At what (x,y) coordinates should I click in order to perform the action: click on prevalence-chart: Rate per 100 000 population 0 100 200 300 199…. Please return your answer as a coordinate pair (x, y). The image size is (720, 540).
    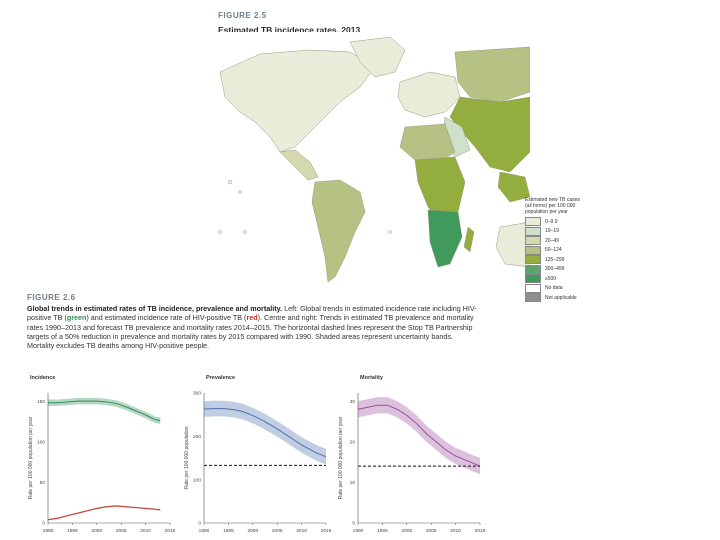
    Looking at the image, I should click on (258, 462).